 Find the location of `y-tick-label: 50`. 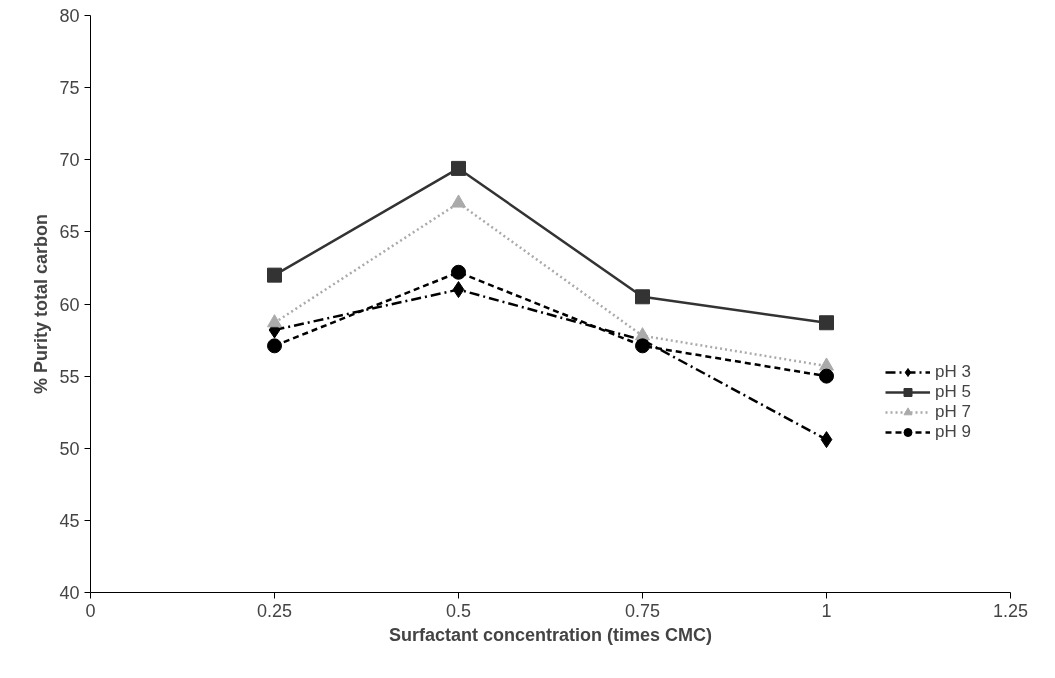

y-tick-label: 50 is located at coordinates (69, 448).